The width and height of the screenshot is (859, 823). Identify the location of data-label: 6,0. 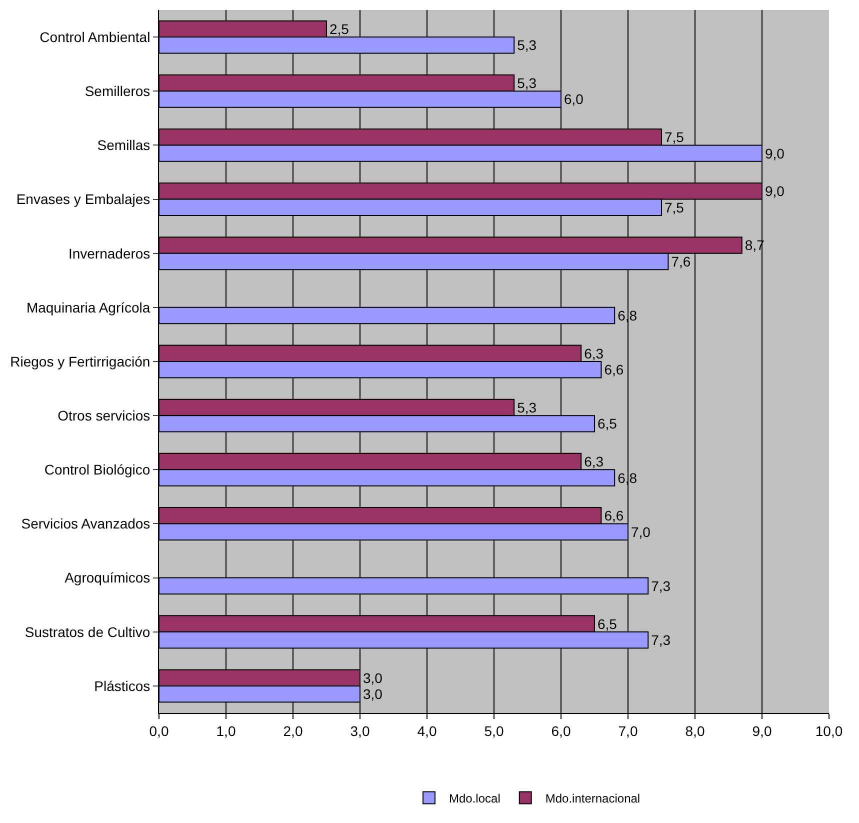
(574, 99).